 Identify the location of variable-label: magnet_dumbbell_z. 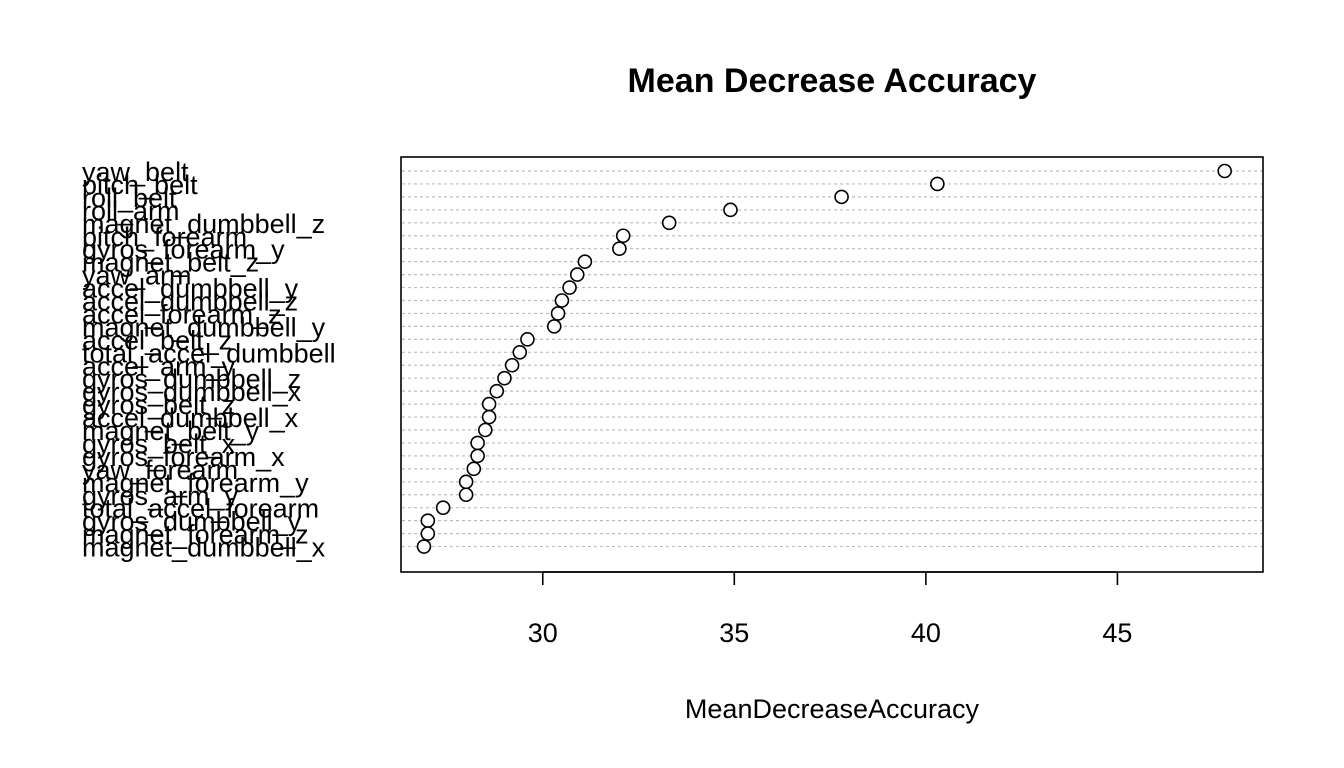
(203, 224).